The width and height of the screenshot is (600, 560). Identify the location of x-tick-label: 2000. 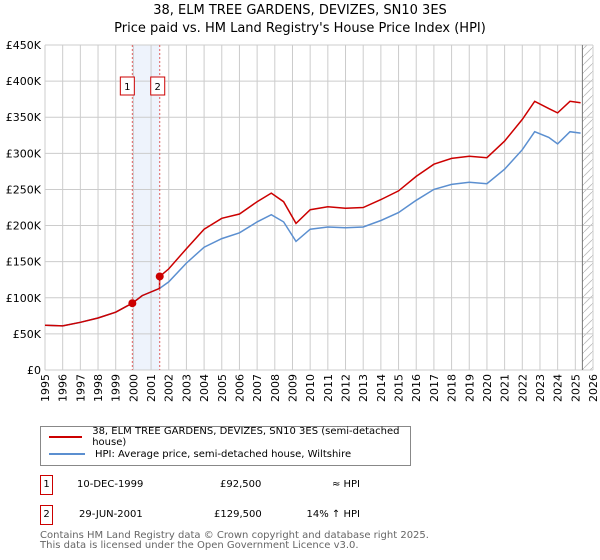
(133, 388).